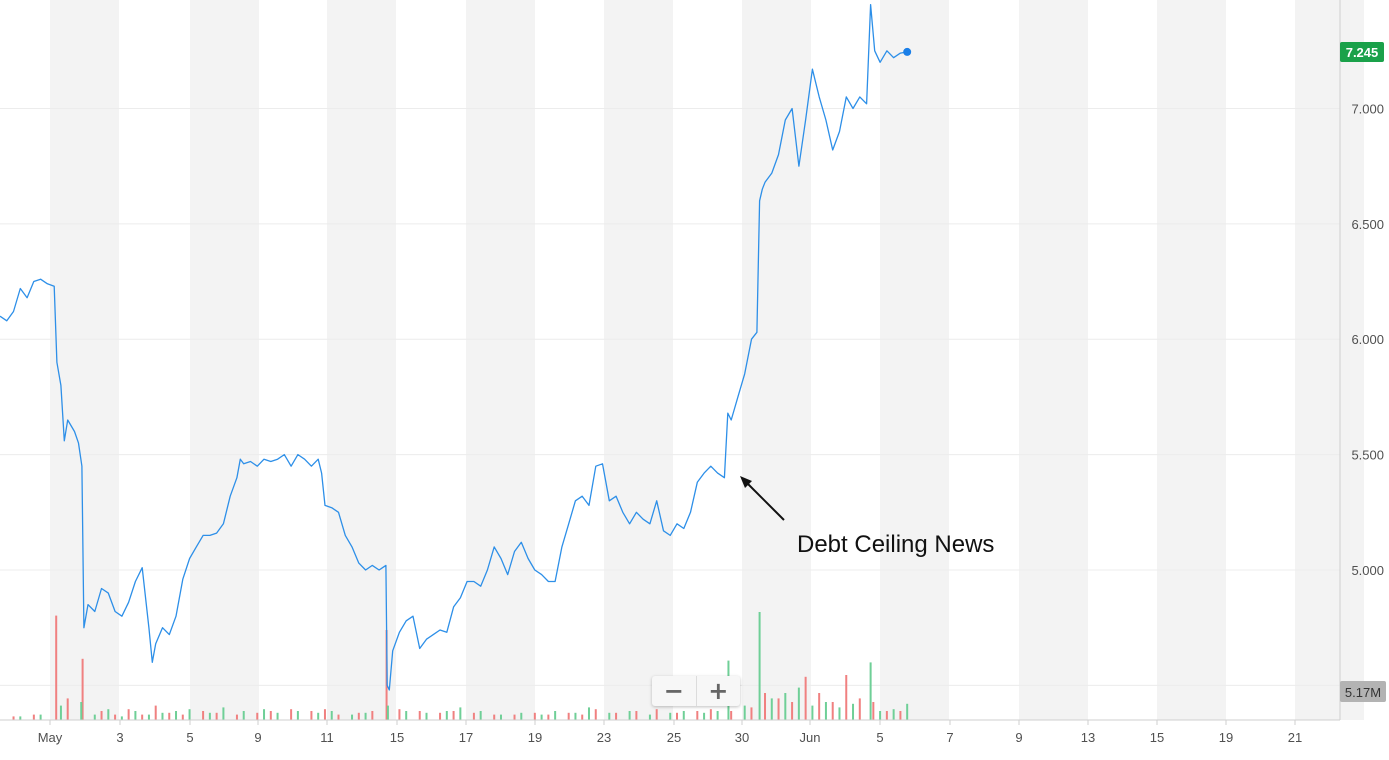 The height and width of the screenshot is (760, 1389). I want to click on x-tick-label: 17, so click(466, 737).